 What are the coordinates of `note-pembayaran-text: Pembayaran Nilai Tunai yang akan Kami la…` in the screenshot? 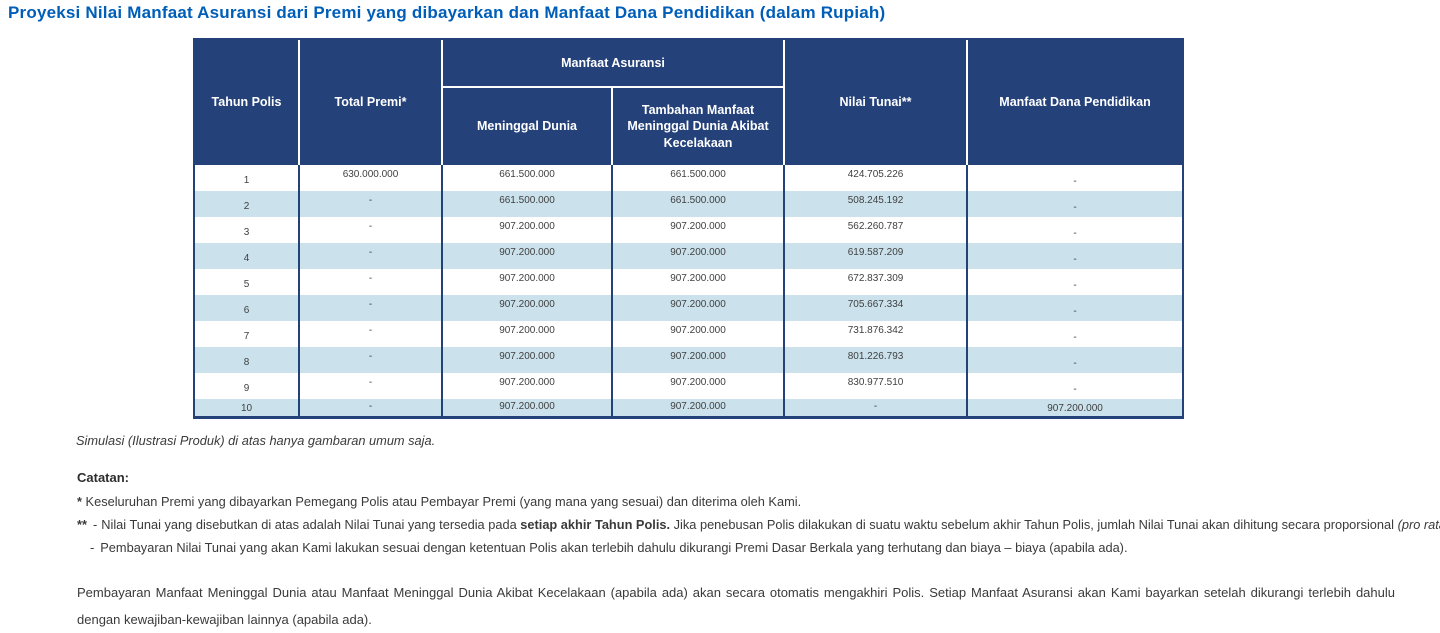 It's located at (614, 547).